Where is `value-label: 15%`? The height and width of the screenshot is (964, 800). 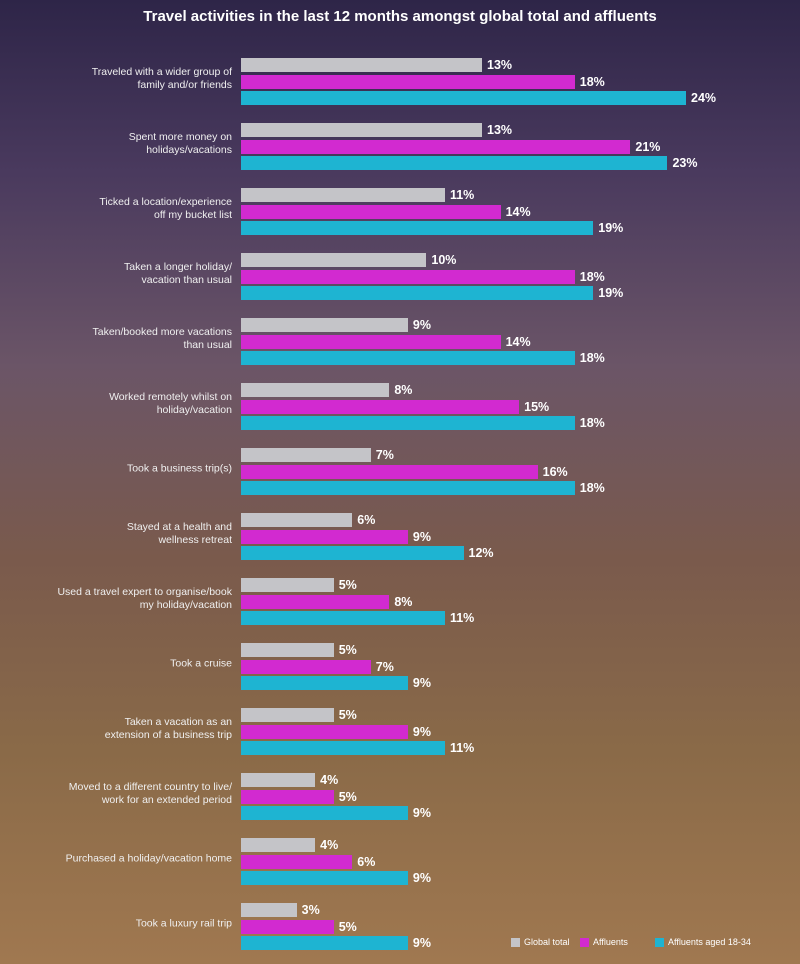
value-label: 15% is located at coordinates (537, 406).